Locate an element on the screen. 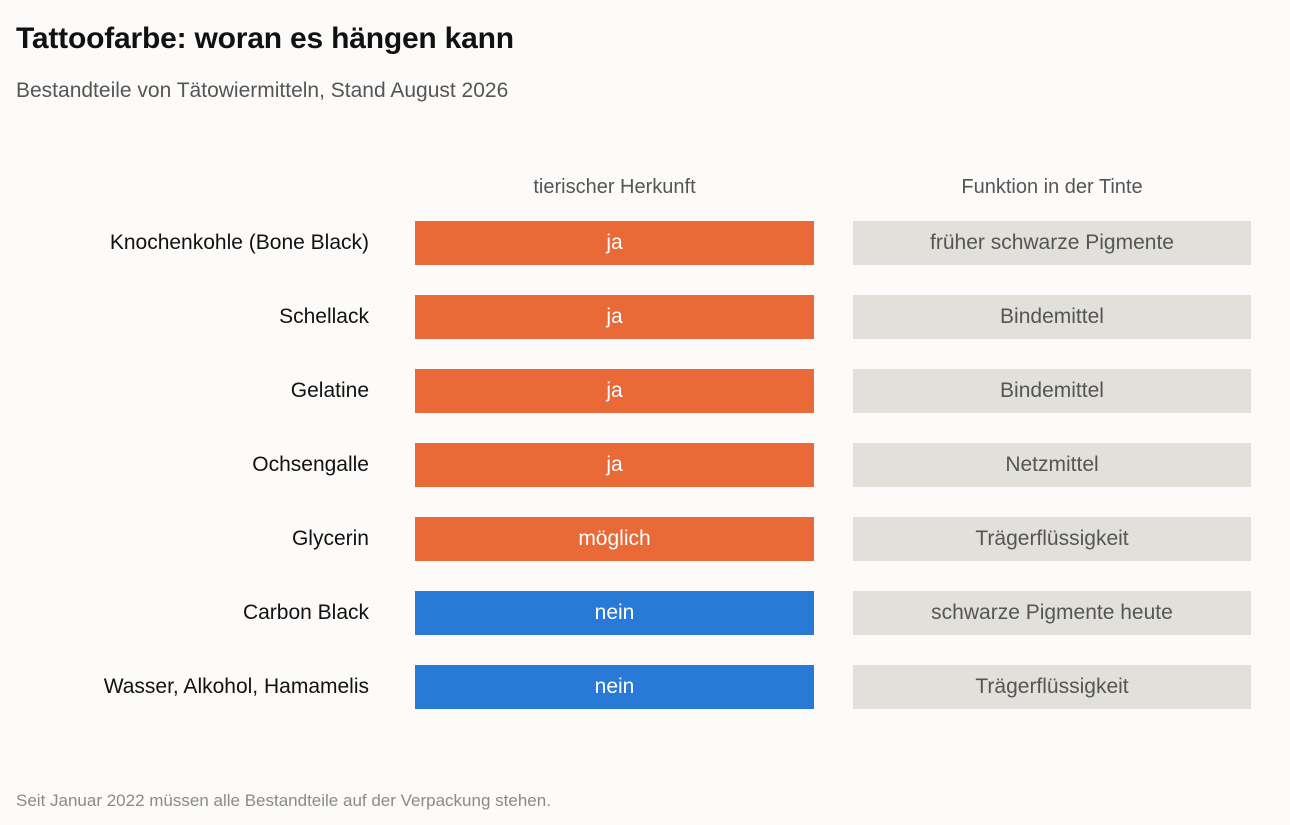 This screenshot has height=825, width=1290. row-label: Glycerin is located at coordinates (330, 538).